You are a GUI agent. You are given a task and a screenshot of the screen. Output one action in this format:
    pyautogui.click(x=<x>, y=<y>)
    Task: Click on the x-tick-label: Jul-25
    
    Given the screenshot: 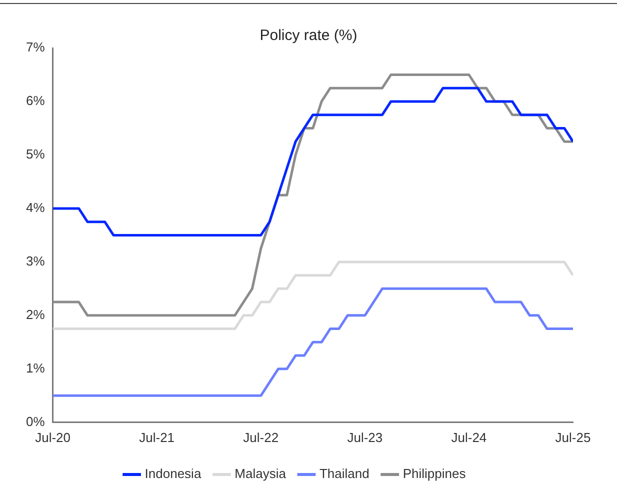 What is the action you would take?
    pyautogui.click(x=573, y=437)
    